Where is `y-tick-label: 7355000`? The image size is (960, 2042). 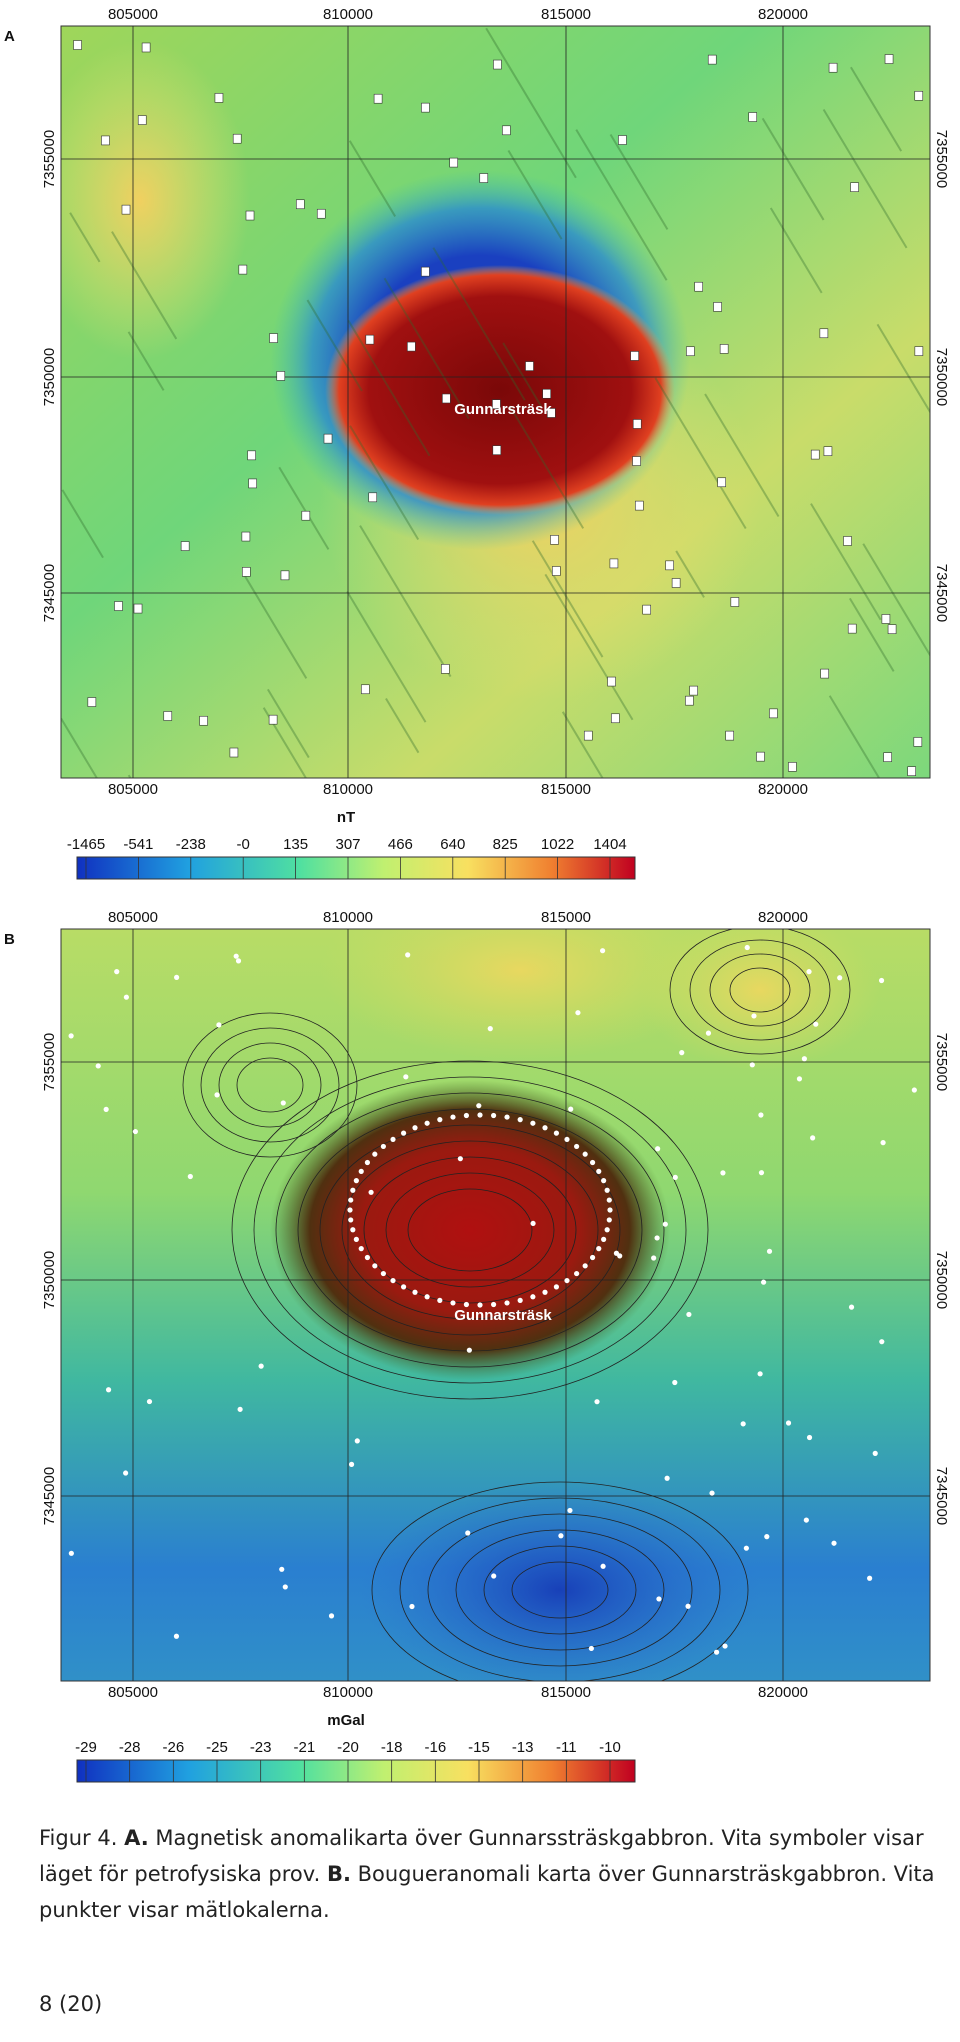
y-tick-label: 7355000 is located at coordinates (941, 1062).